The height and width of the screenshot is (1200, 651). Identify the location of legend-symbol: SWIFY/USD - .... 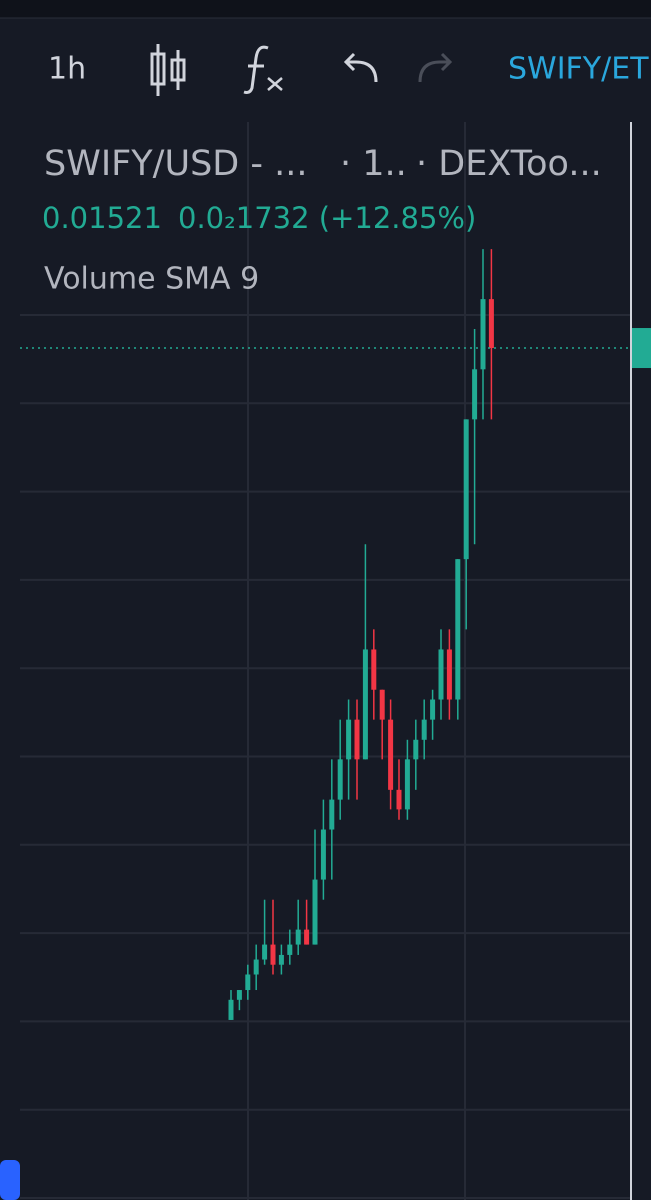
(176, 164).